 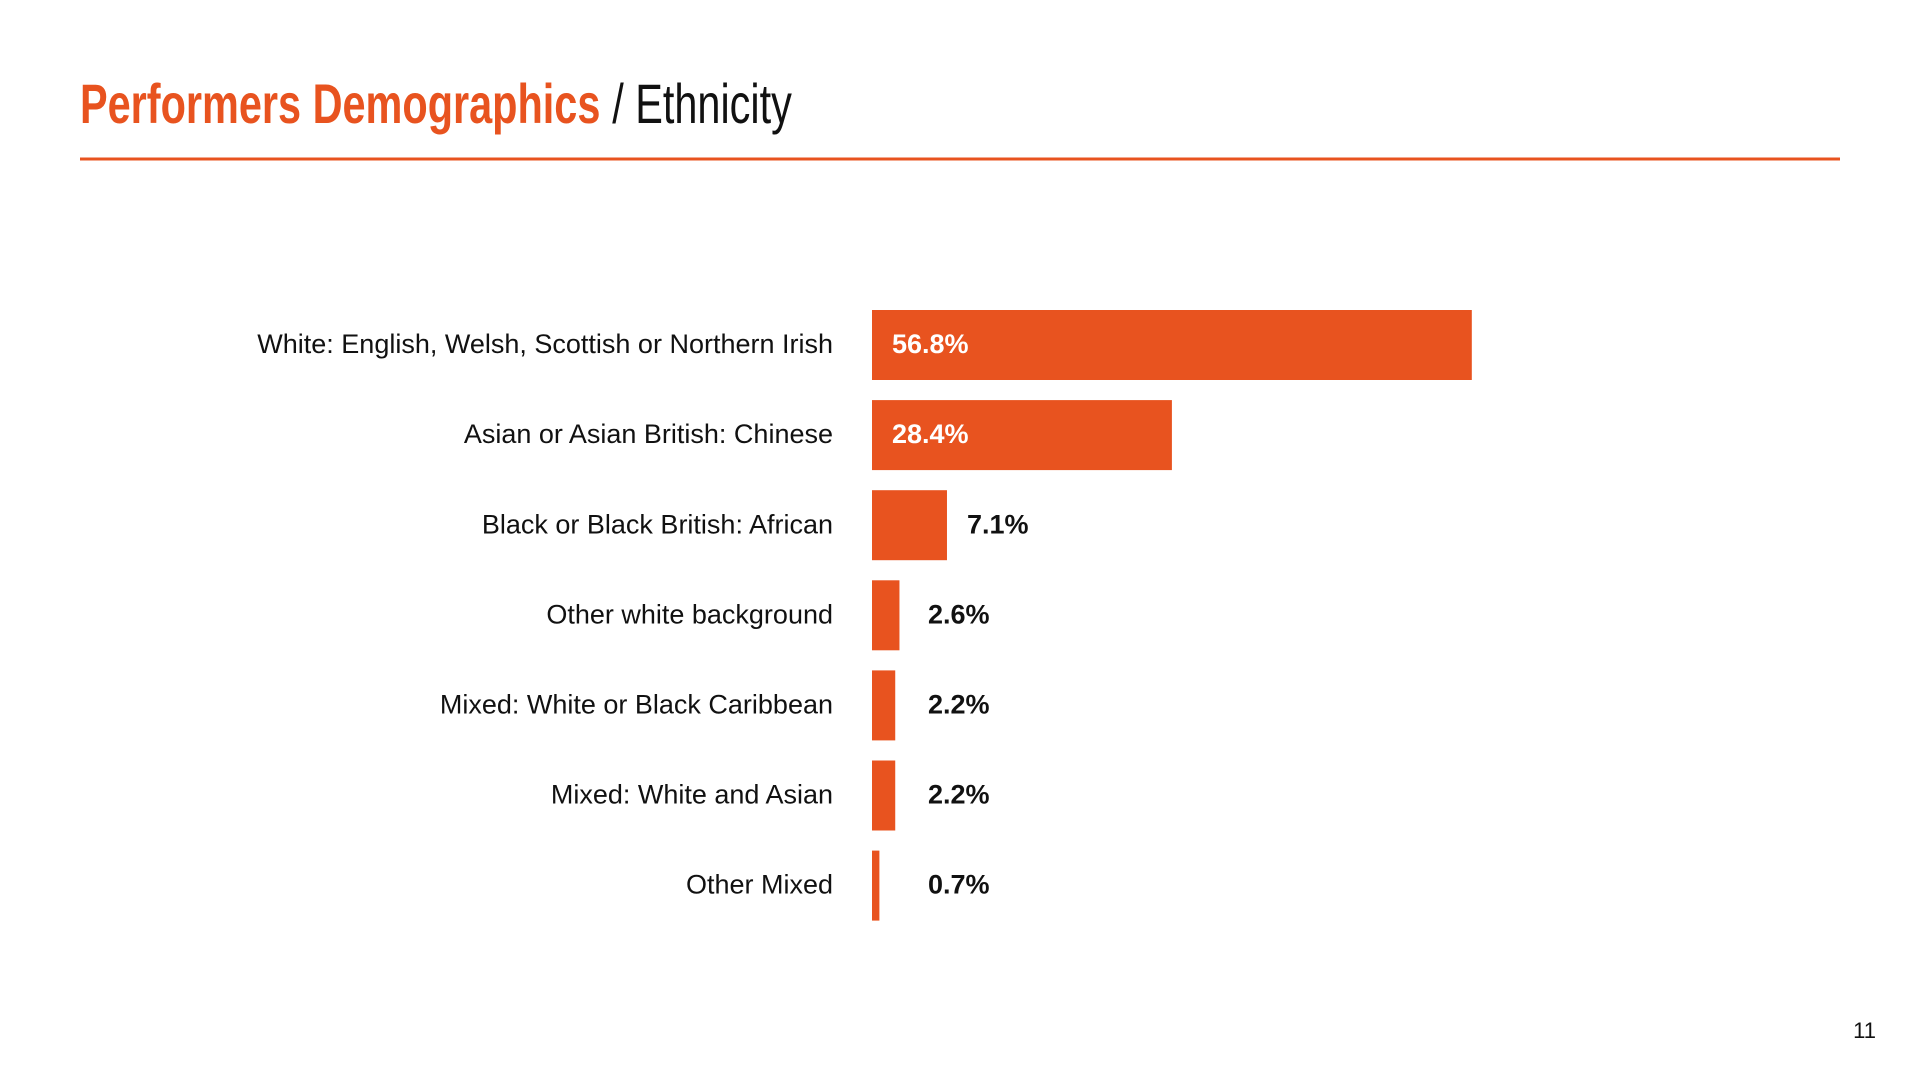 What do you see at coordinates (648, 434) in the screenshot?
I see `category-label: Asian or Asian British: Chinese` at bounding box center [648, 434].